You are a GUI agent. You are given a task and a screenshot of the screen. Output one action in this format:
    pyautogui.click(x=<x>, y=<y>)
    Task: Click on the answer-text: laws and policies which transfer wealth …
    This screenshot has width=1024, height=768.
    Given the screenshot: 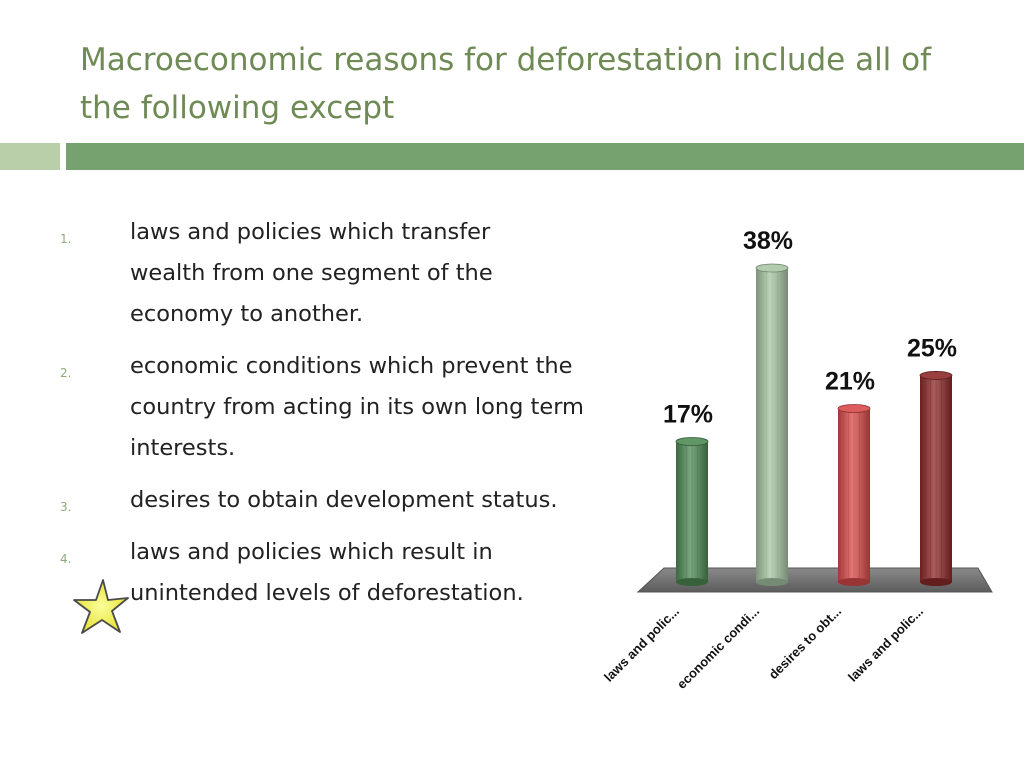 What is the action you would take?
    pyautogui.click(x=311, y=273)
    